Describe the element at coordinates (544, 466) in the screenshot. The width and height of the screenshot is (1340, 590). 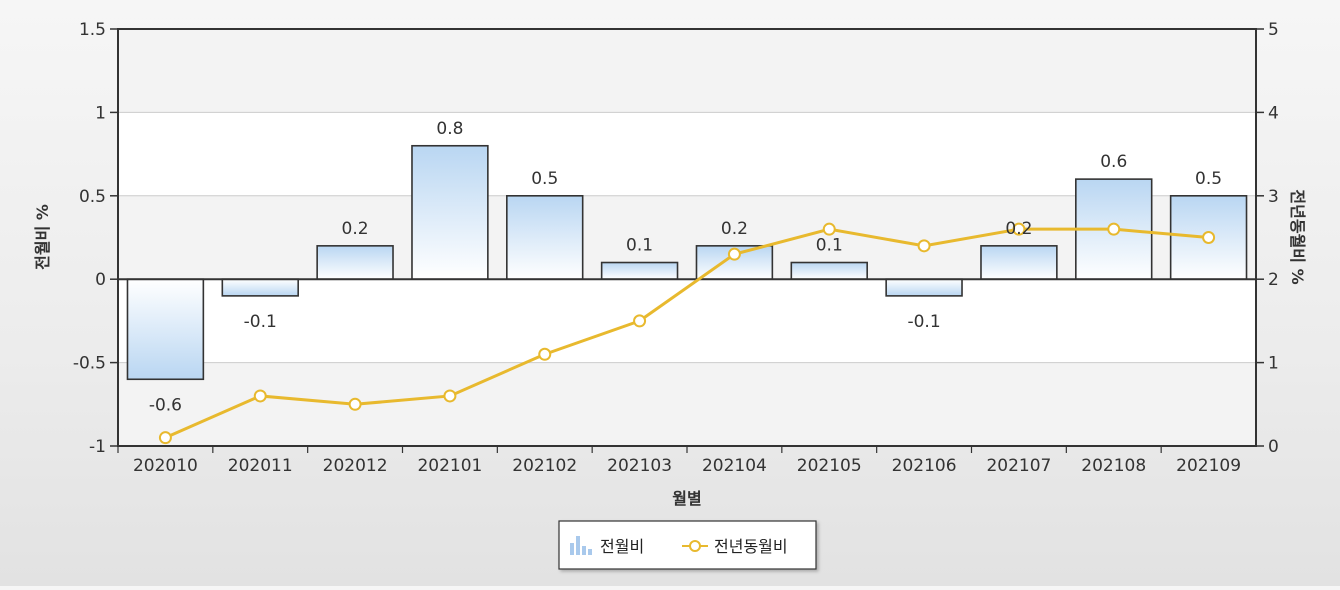
I see `x-tick-label-202102: 202102` at that location.